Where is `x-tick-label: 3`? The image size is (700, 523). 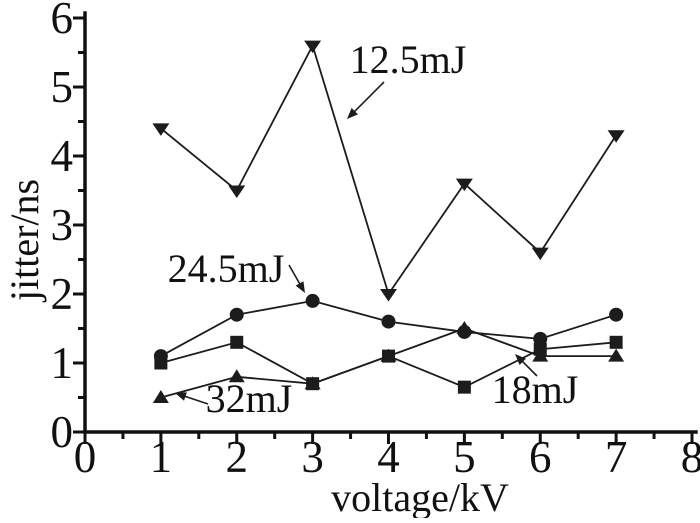 x-tick-label: 3 is located at coordinates (312, 457).